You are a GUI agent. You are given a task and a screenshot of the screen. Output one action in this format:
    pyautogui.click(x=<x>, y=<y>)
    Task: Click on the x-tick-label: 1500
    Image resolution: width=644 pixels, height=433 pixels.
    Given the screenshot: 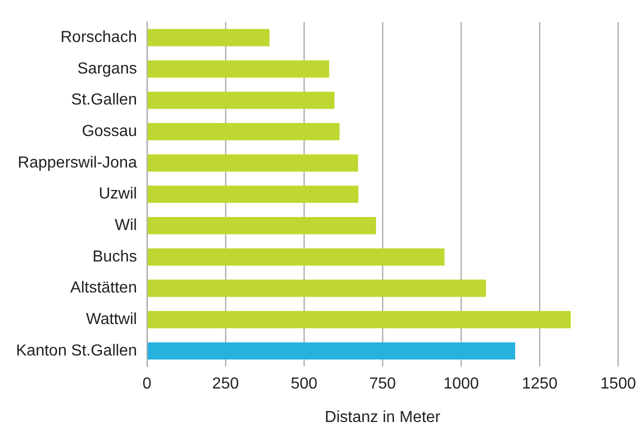 What is the action you would take?
    pyautogui.click(x=618, y=384)
    